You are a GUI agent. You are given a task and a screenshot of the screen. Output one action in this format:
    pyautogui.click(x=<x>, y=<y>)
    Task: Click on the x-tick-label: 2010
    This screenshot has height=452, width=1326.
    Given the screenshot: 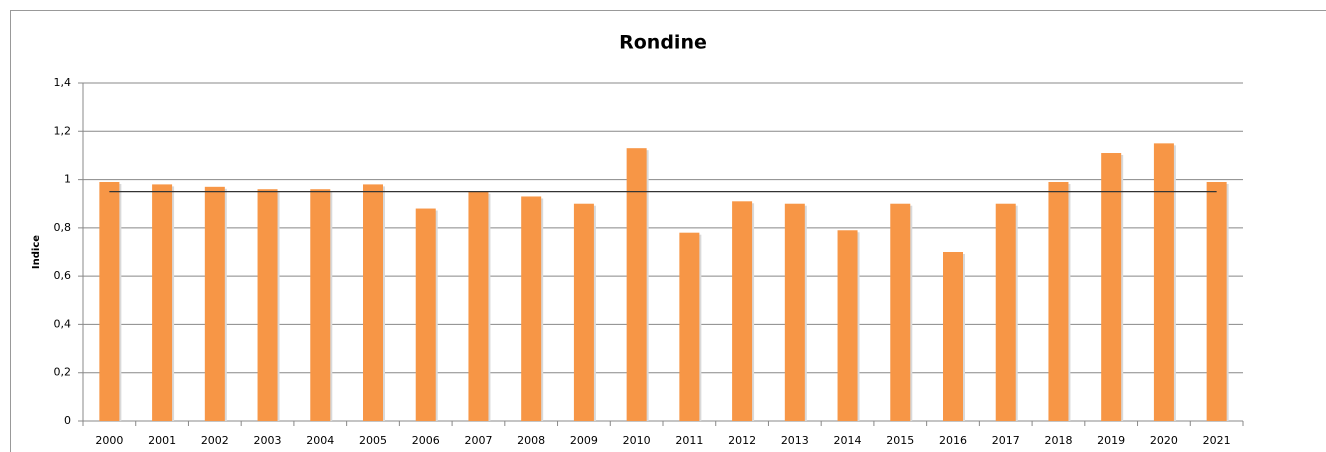 What is the action you would take?
    pyautogui.click(x=637, y=440)
    